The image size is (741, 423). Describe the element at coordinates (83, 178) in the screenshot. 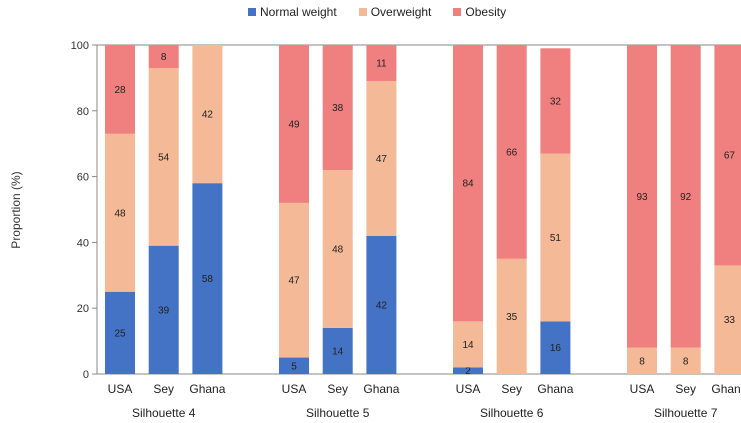

I see `y-tick-label: 60` at that location.